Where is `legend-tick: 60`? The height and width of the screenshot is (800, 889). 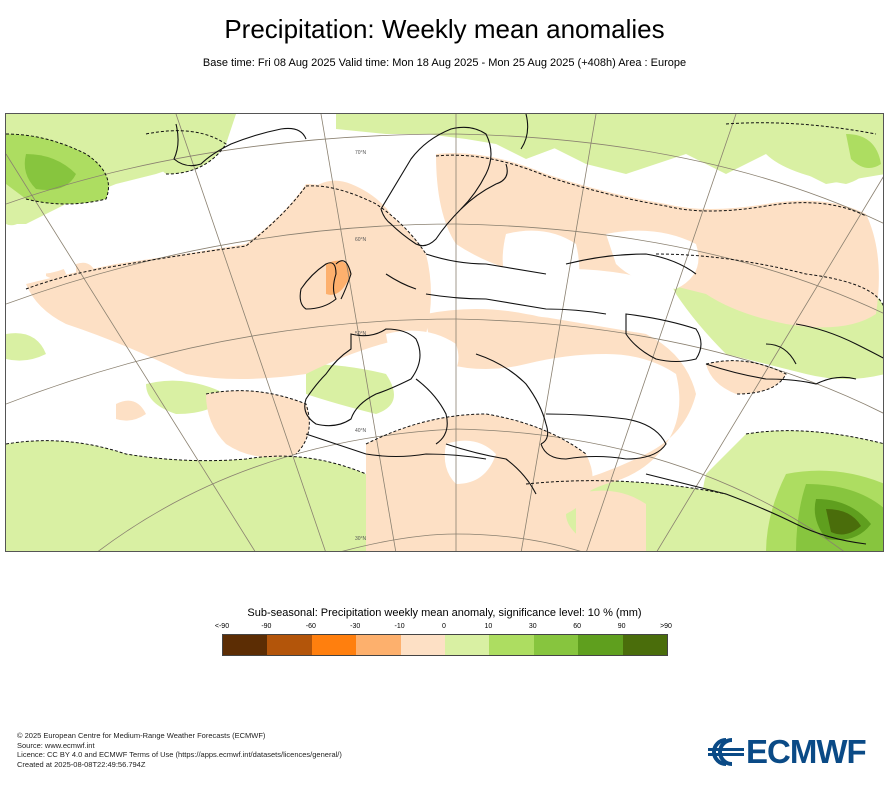
legend-tick: 60 is located at coordinates (577, 626).